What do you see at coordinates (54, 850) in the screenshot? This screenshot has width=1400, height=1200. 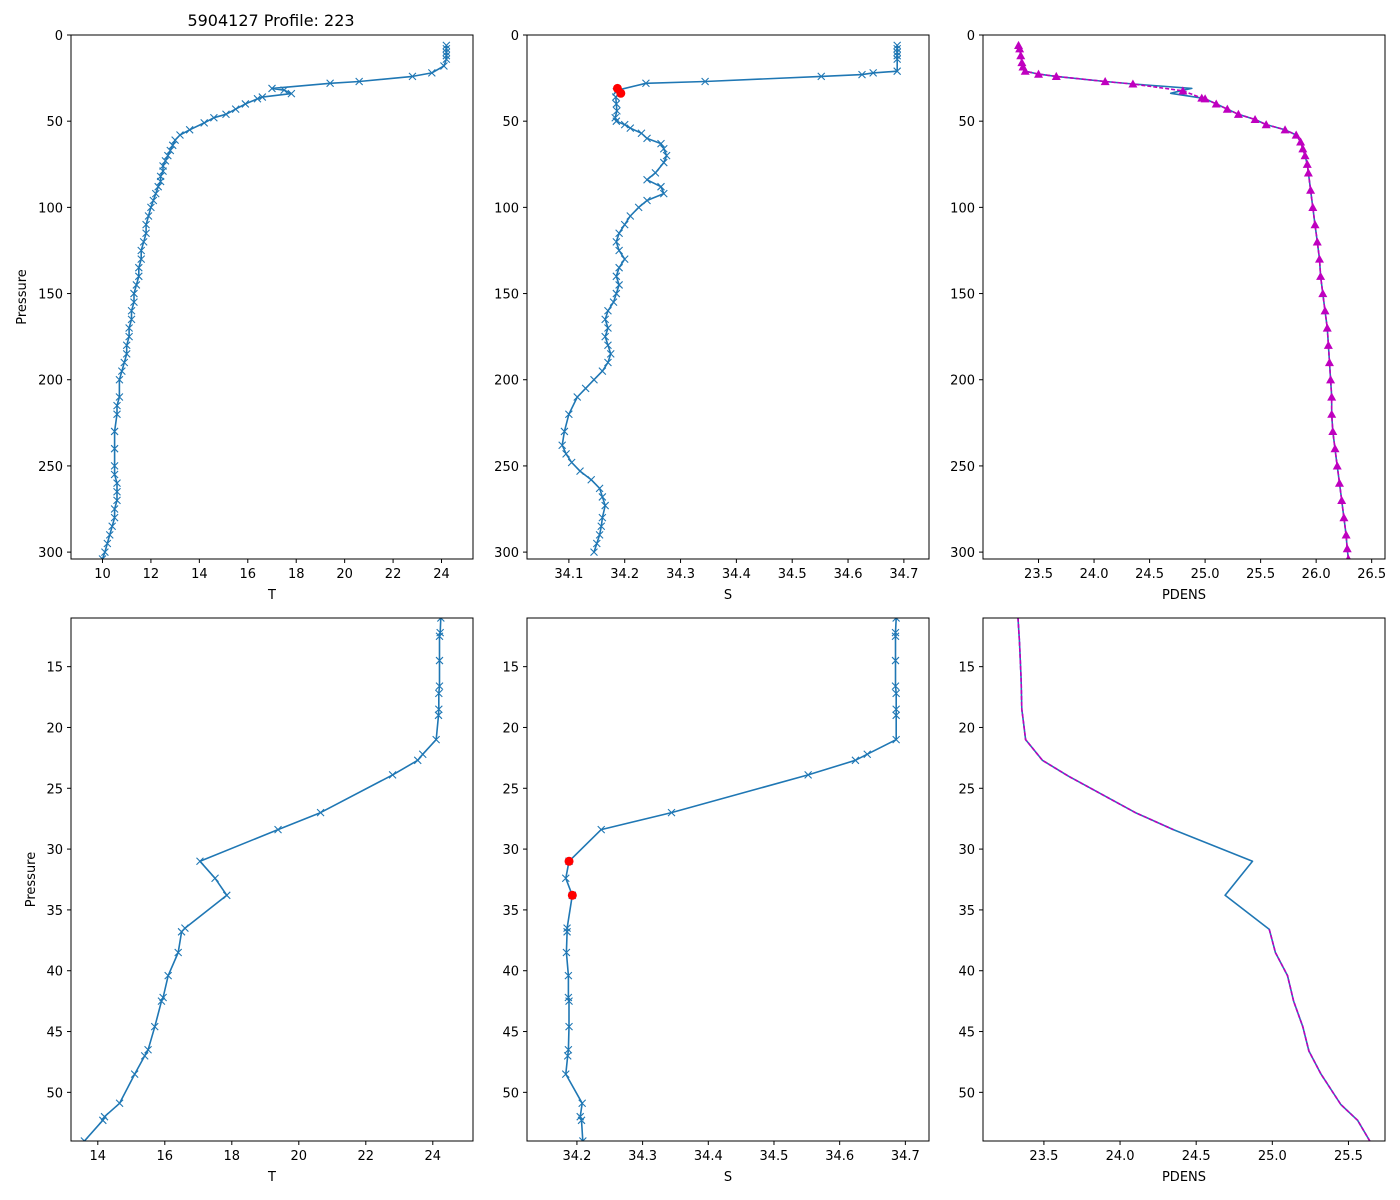 I see `y-tick-label: 30` at bounding box center [54, 850].